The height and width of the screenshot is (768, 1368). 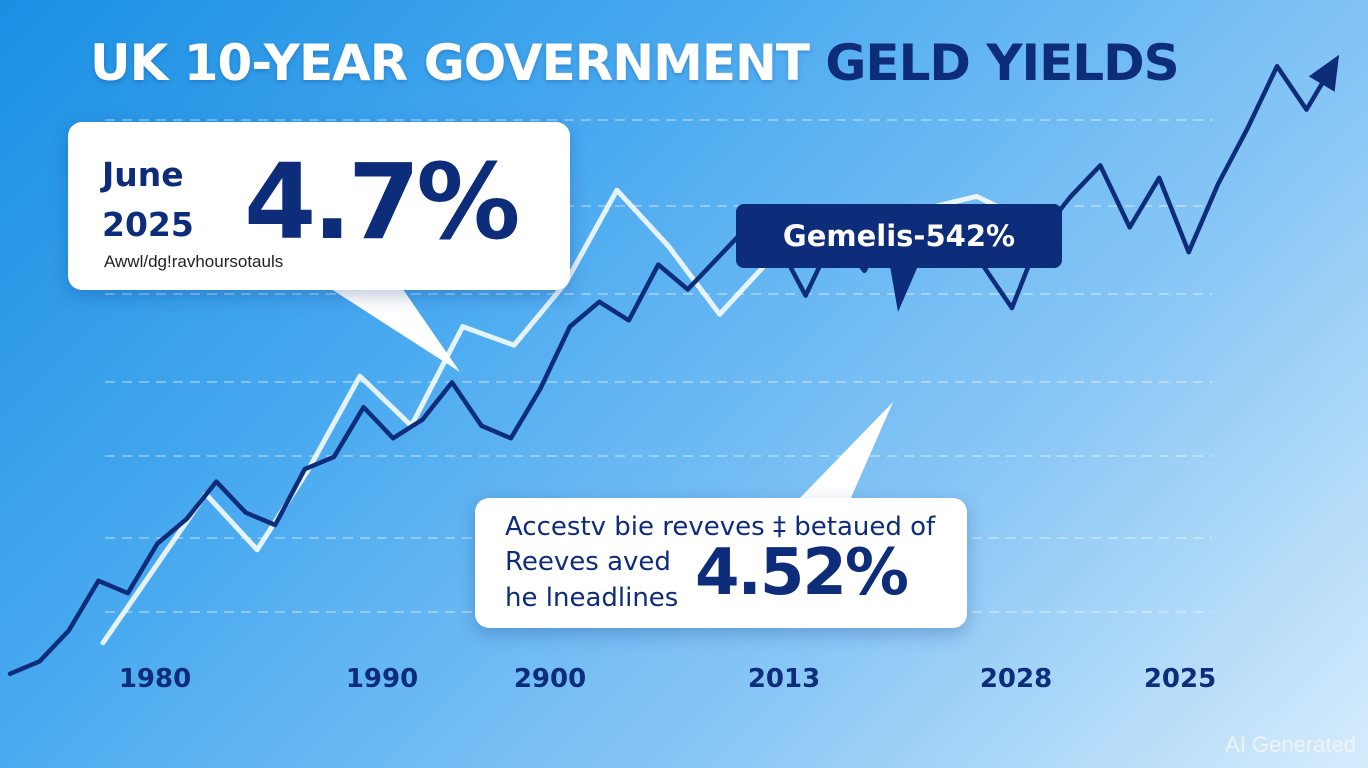 I want to click on callout-june-2025: June 2025 4.7% Awwl/dg!ravhoursotauls, so click(x=319, y=206).